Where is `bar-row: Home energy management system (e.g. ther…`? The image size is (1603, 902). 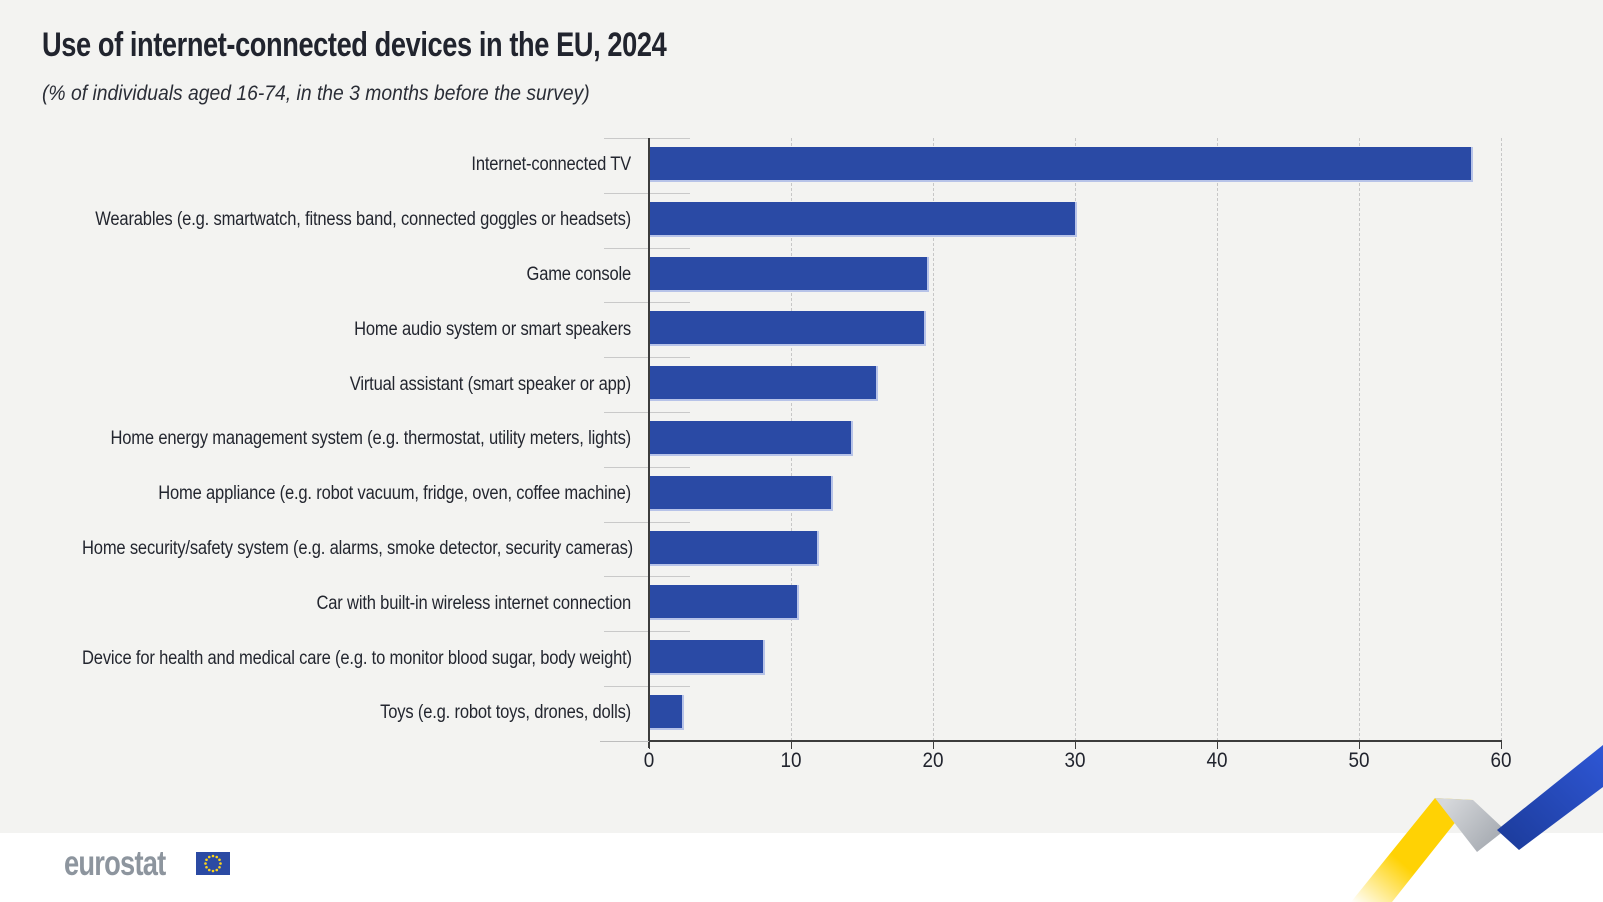
bar-row: Home energy management system (e.g. ther… is located at coordinates (801, 439).